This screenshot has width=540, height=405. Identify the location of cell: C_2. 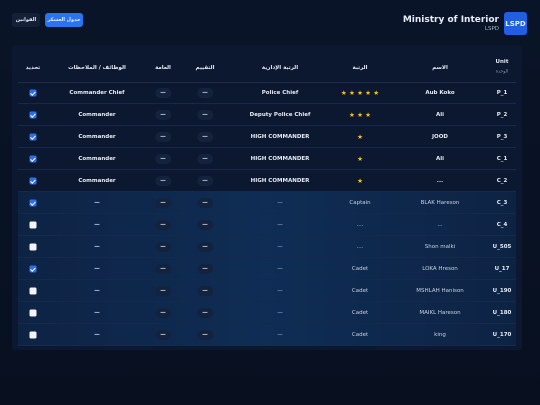
(502, 181).